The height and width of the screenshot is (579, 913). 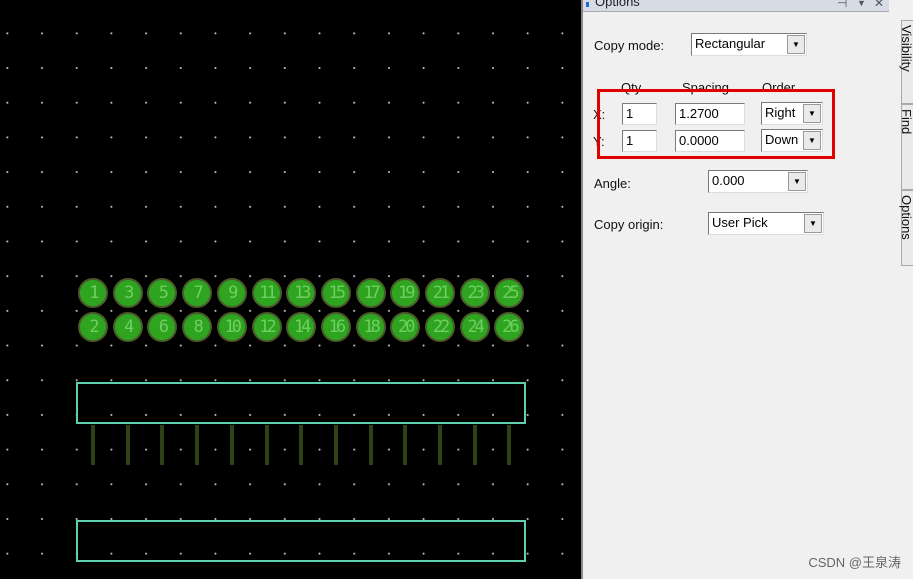 What do you see at coordinates (639, 114) in the screenshot?
I see `x-qty-input: 1` at bounding box center [639, 114].